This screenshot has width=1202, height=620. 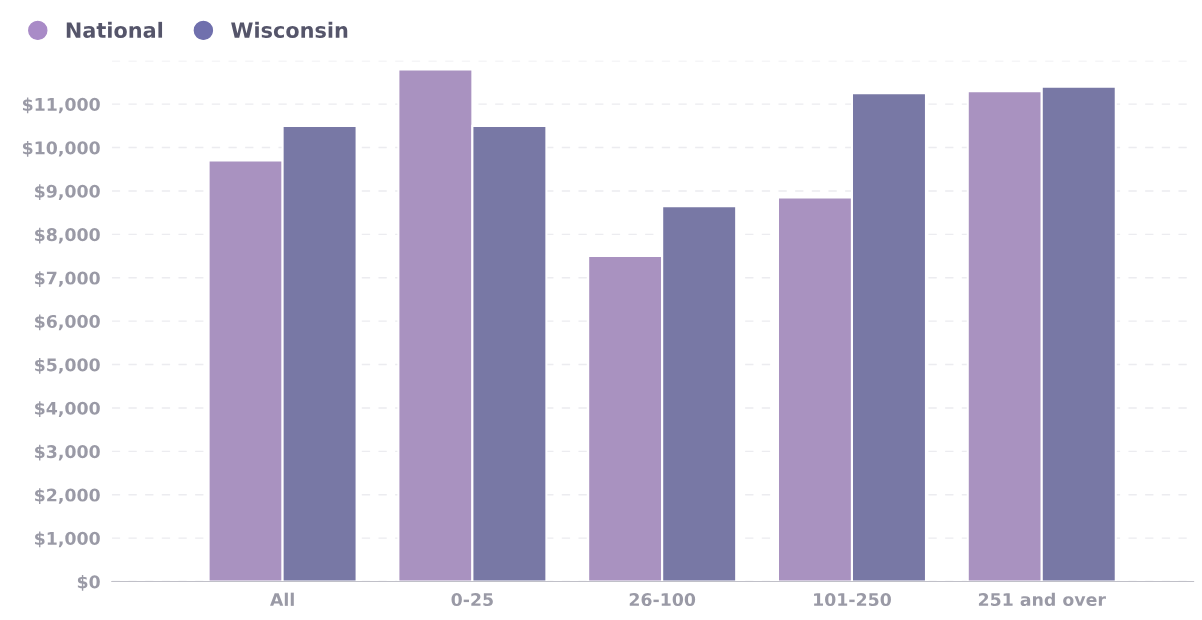 I want to click on y-tick-label: $11,000, so click(x=61, y=105).